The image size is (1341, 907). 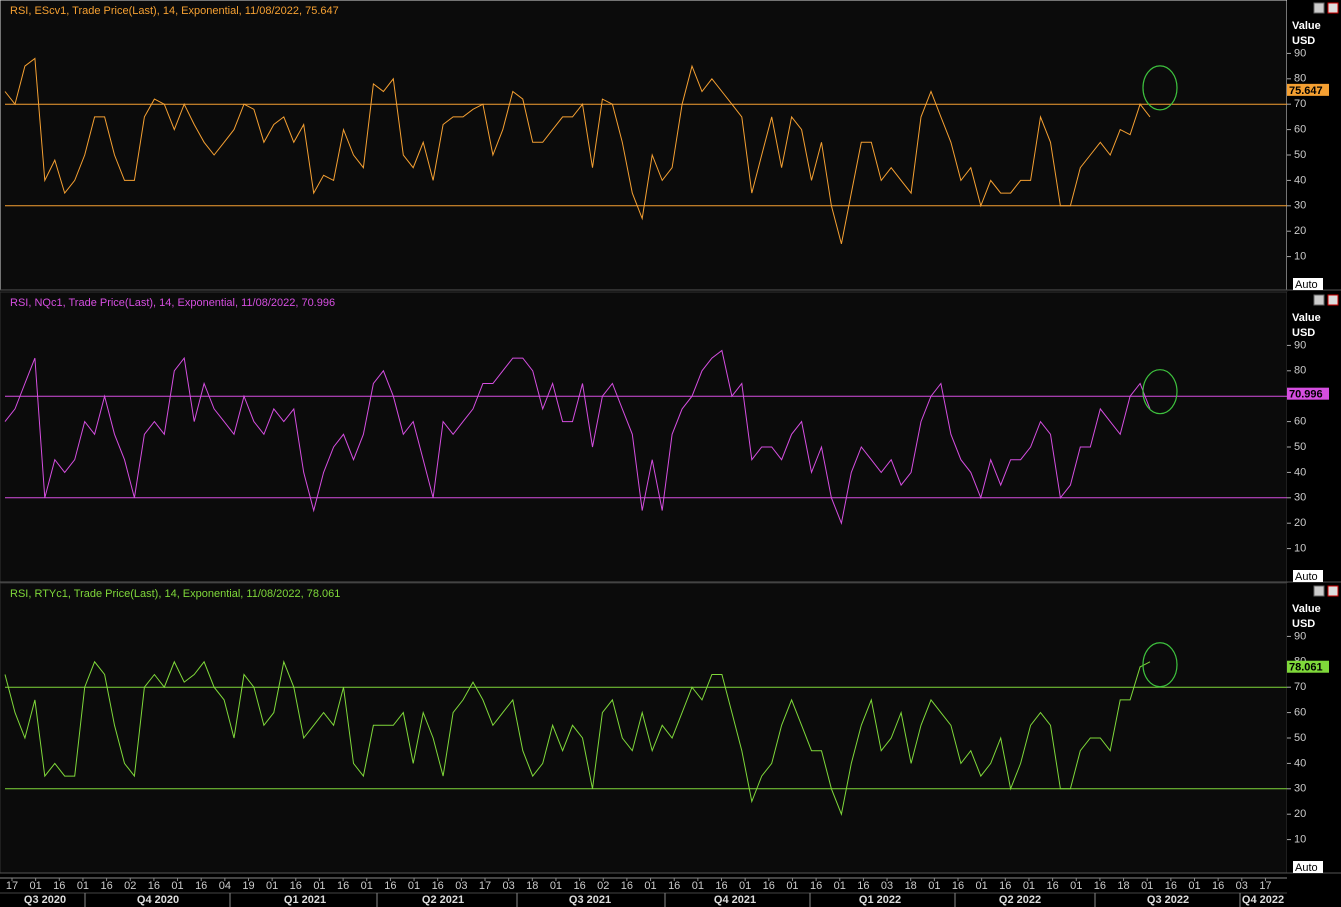 What do you see at coordinates (603, 886) in the screenshot?
I see `x-tick-label: 02` at bounding box center [603, 886].